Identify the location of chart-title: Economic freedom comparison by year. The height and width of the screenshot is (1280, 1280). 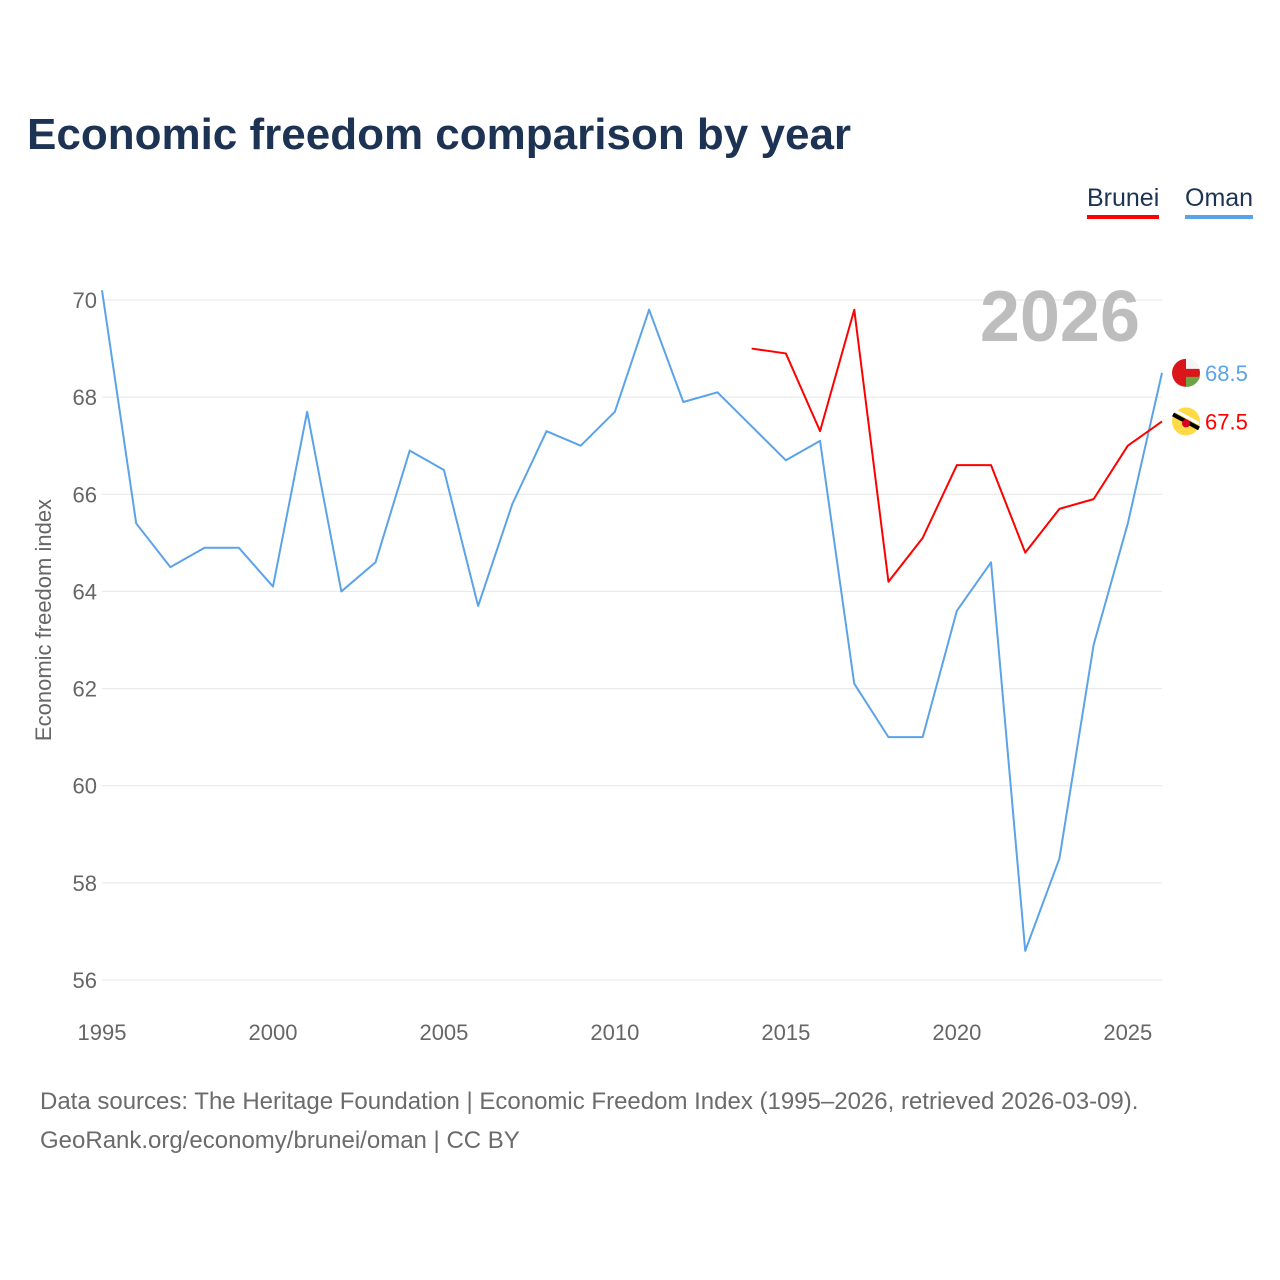
(439, 134).